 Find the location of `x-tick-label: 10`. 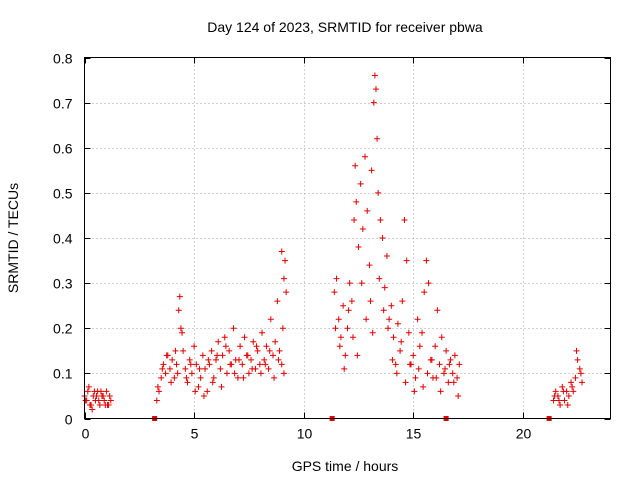

x-tick-label: 10 is located at coordinates (305, 434).